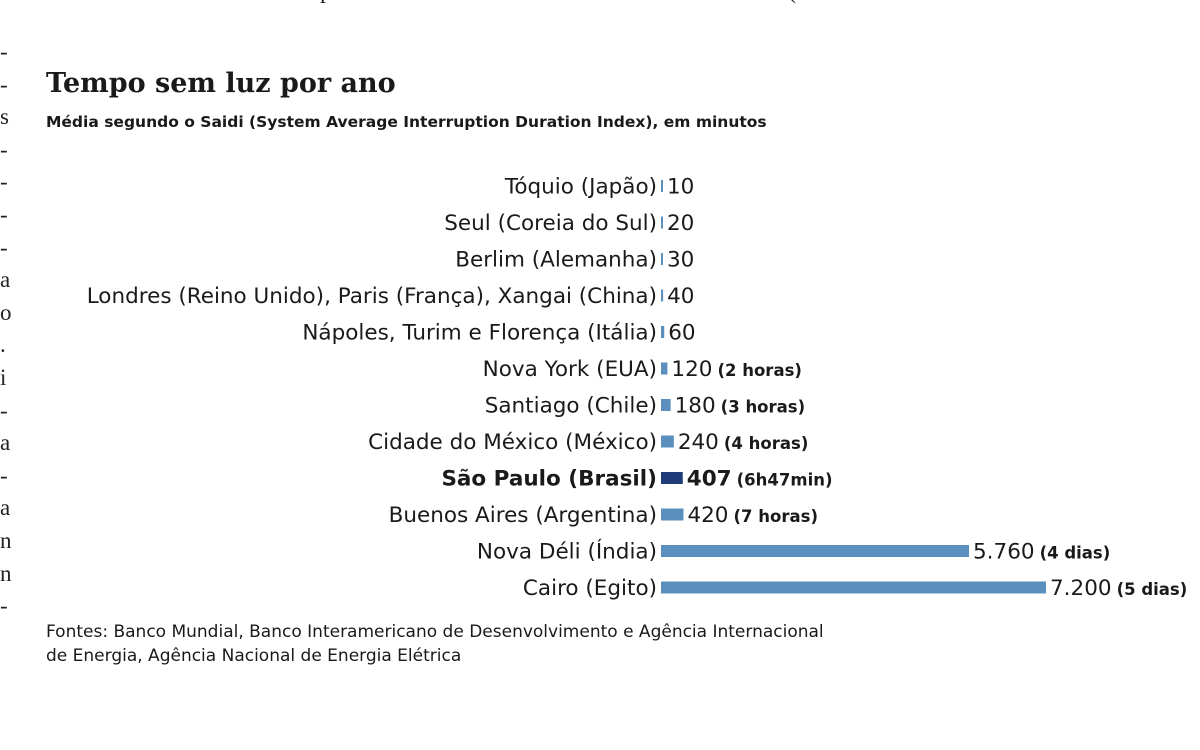 Image resolution: width=1200 pixels, height=750 pixels. What do you see at coordinates (709, 479) in the screenshot?
I see `value-label: 407` at bounding box center [709, 479].